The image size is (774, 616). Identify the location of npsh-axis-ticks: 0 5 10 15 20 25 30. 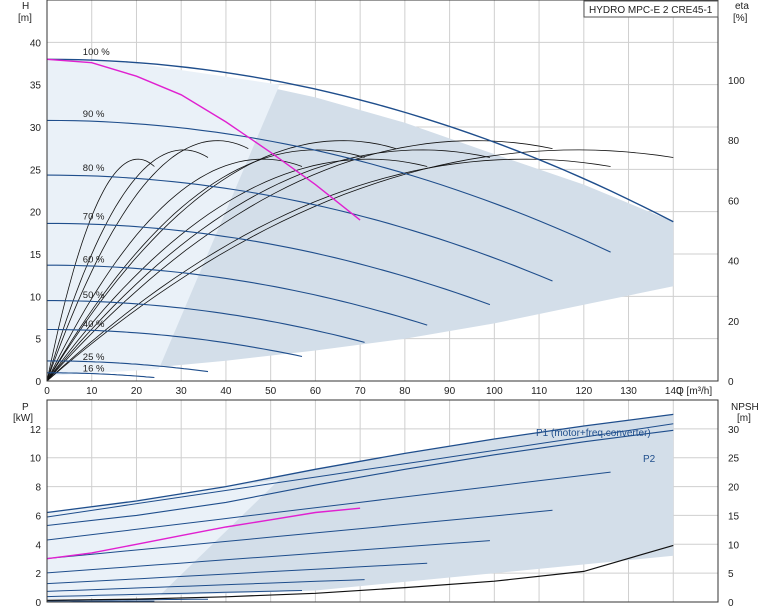
(734, 517).